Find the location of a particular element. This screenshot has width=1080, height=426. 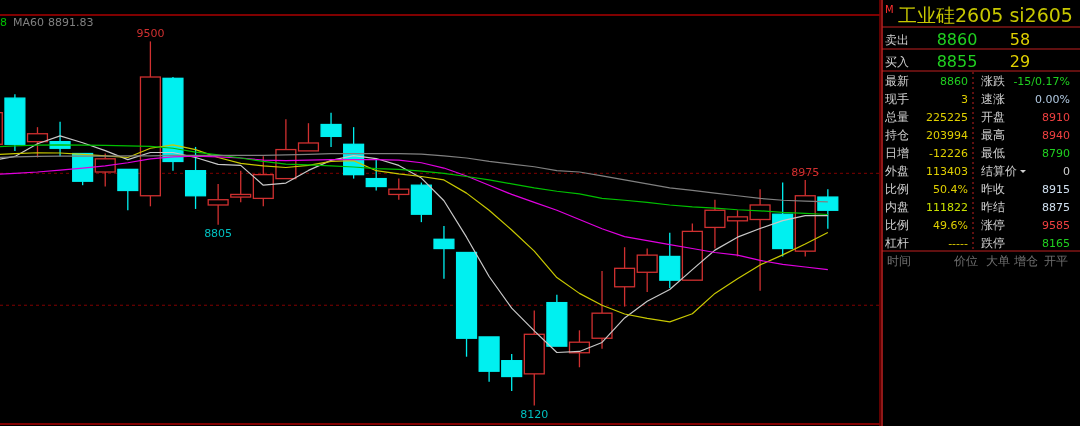

text: M is located at coordinates (889, 9).